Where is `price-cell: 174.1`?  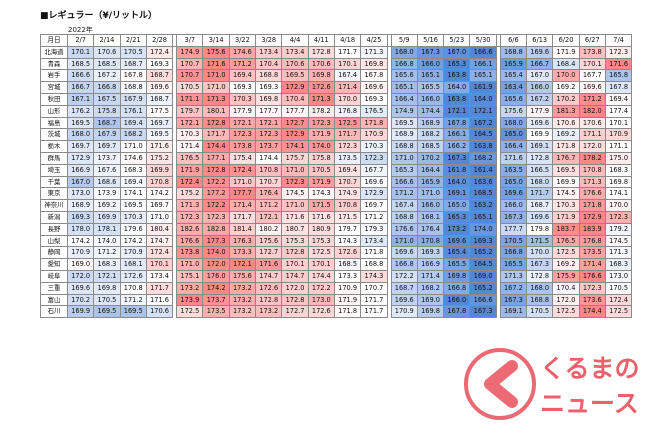 price-cell: 174.1 is located at coordinates (618, 194).